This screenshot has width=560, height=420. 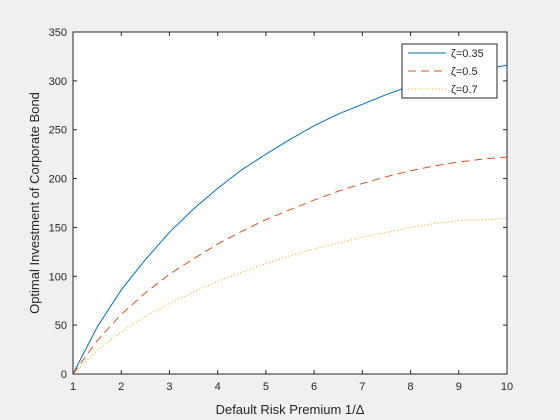 I want to click on y-tick-label: 50, so click(x=61, y=326).